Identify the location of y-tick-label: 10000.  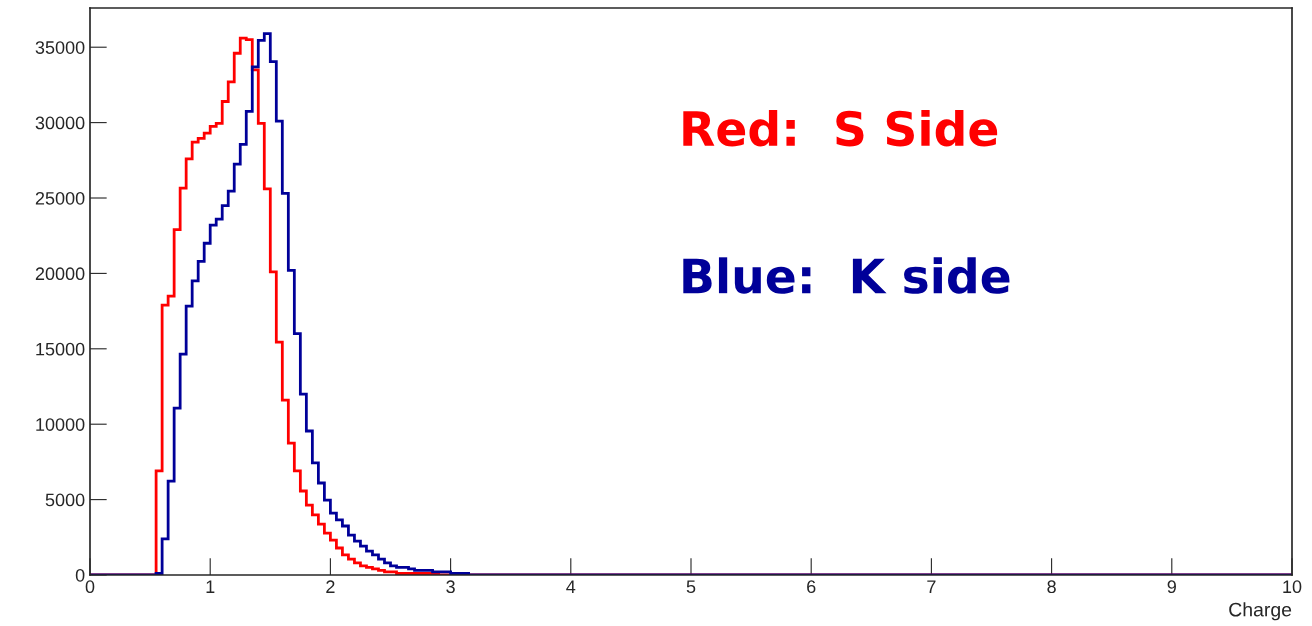
(60, 424).